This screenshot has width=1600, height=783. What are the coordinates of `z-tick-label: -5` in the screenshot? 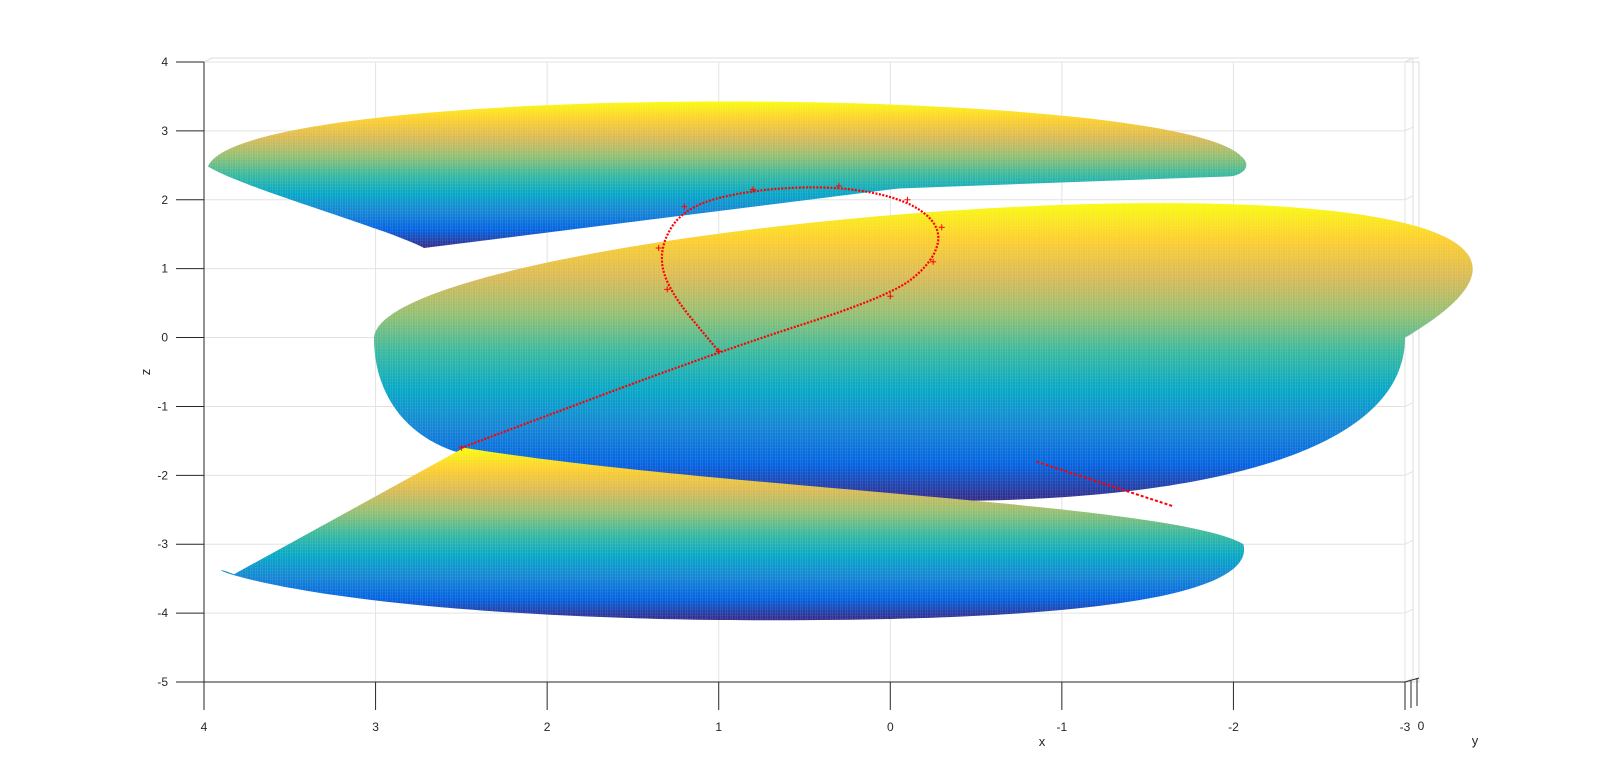 It's located at (162, 682).